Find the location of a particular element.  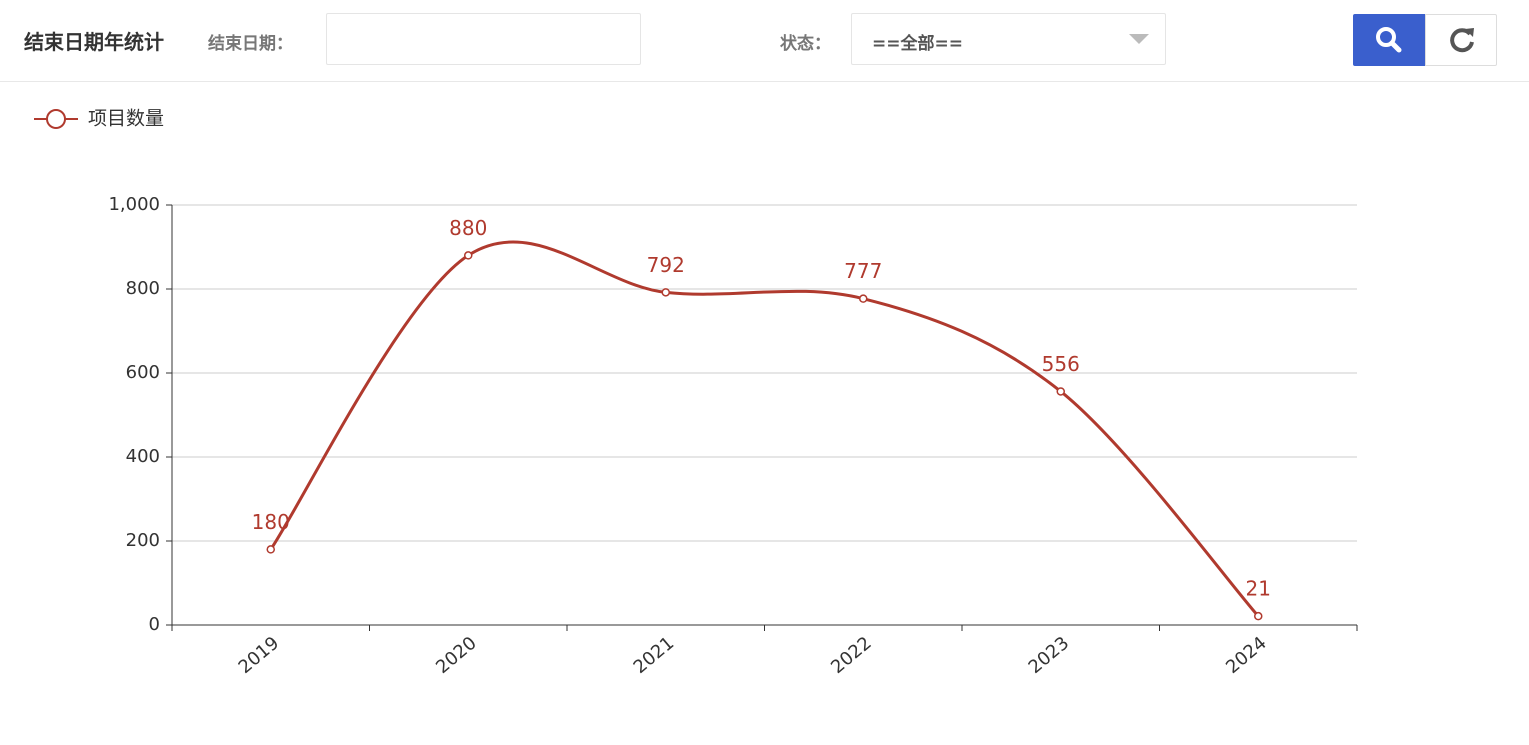

legend-marker is located at coordinates (56, 119).